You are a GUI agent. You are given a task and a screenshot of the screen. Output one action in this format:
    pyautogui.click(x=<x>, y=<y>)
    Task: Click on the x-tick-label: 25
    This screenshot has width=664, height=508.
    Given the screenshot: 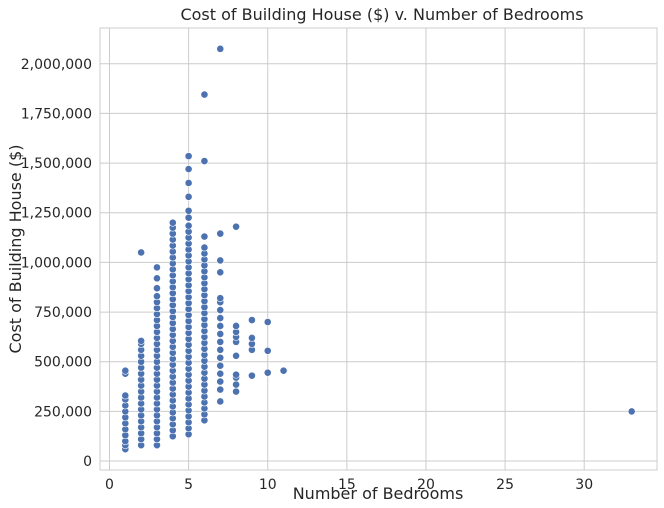 What is the action you would take?
    pyautogui.click(x=505, y=485)
    